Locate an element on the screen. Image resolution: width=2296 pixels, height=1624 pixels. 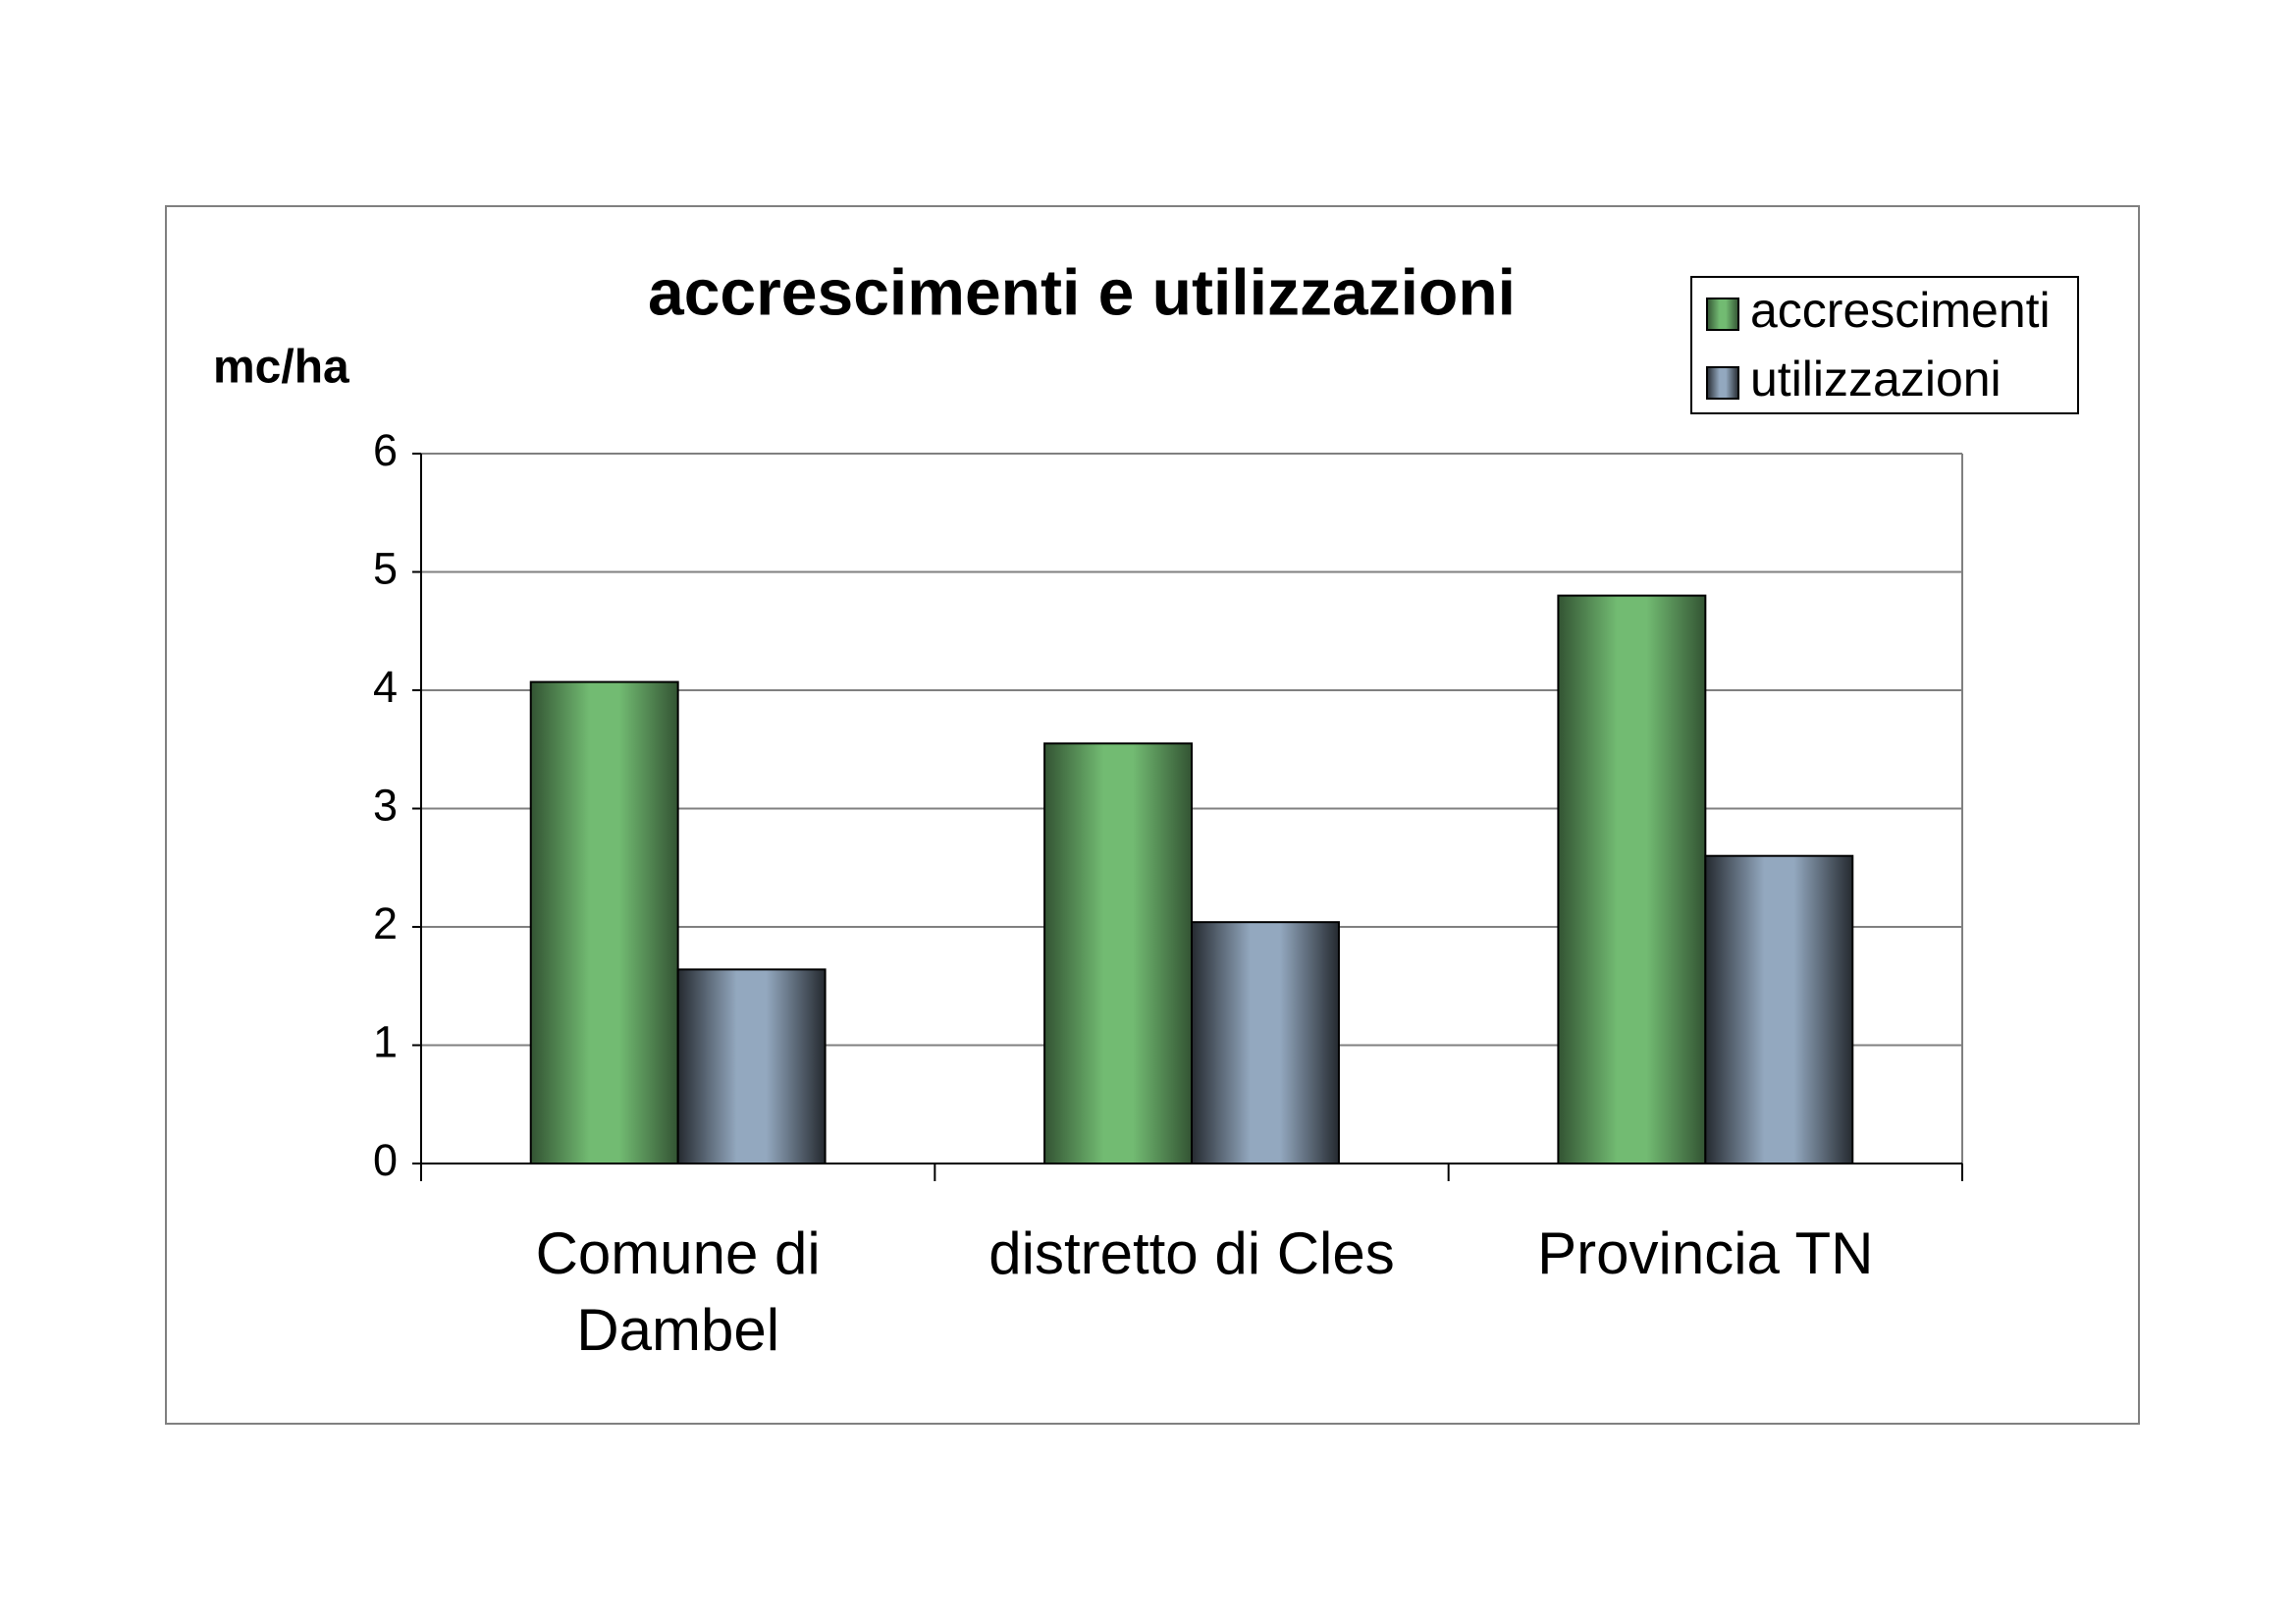
legend-box is located at coordinates (1884, 345).